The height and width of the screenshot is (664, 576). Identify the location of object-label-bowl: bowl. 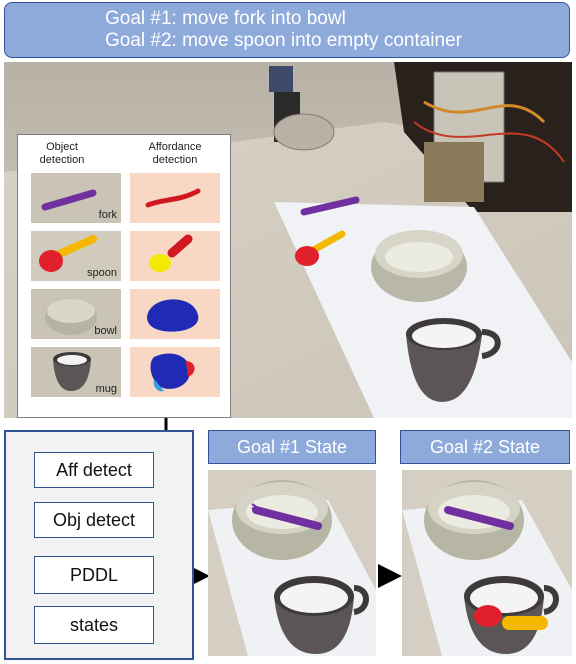
(105, 331).